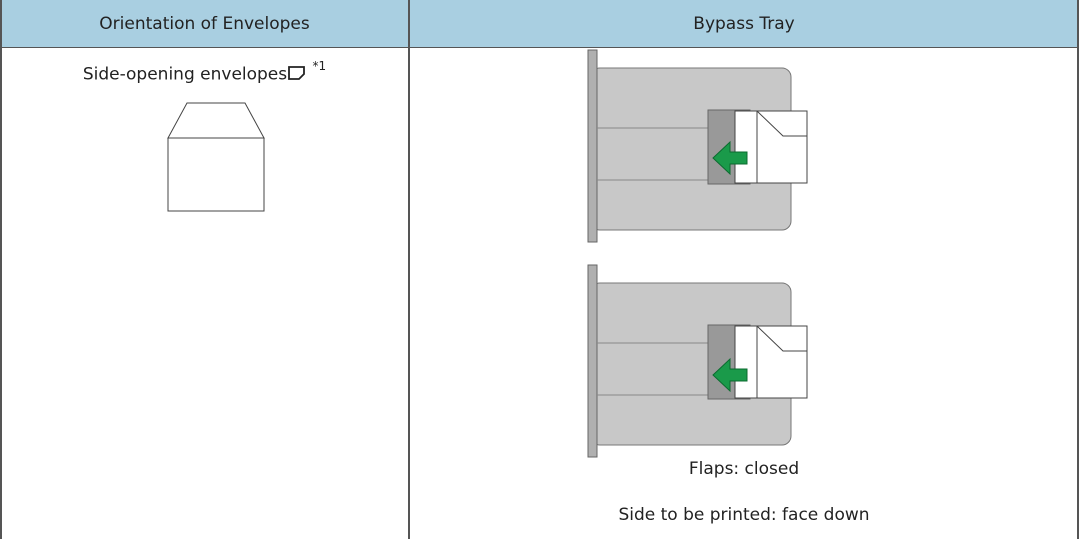 This screenshot has height=539, width=1079. What do you see at coordinates (744, 24) in the screenshot?
I see `table-header: Bypass Tray` at bounding box center [744, 24].